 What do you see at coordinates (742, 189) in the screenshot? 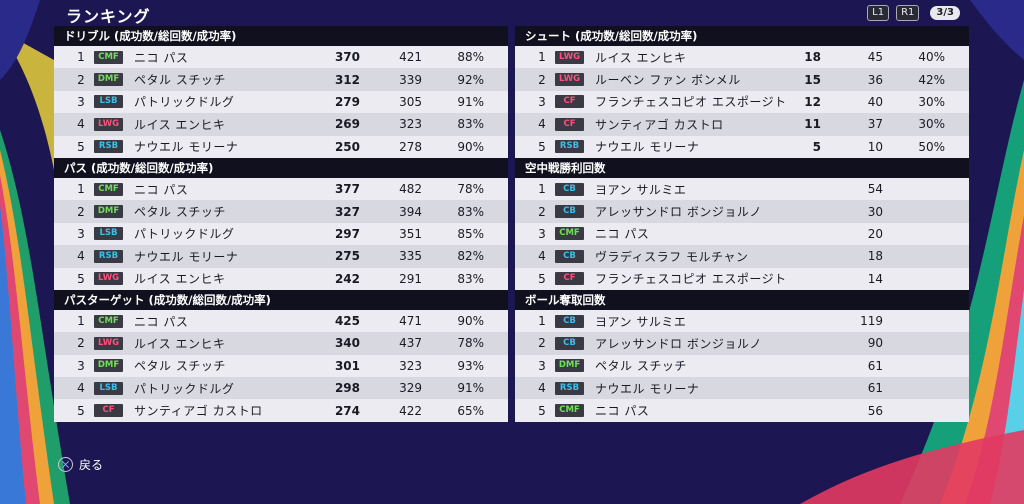
I see `table-row: 1 CB ヨアン サルミエ 54` at bounding box center [742, 189].